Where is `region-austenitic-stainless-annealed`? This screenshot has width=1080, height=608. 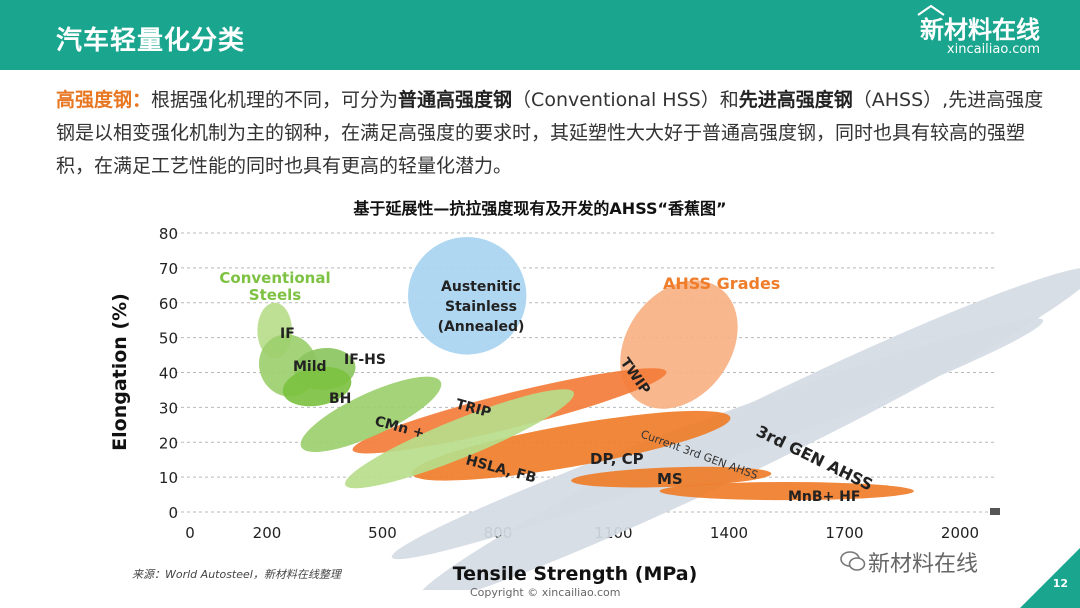 region-austenitic-stainless-annealed is located at coordinates (467, 295).